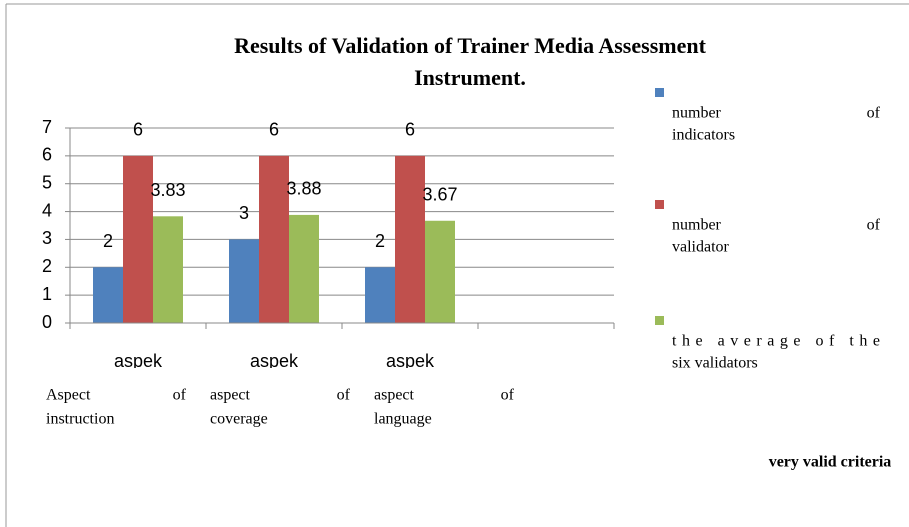  What do you see at coordinates (47, 210) in the screenshot?
I see `y-tick-label: 4` at bounding box center [47, 210].